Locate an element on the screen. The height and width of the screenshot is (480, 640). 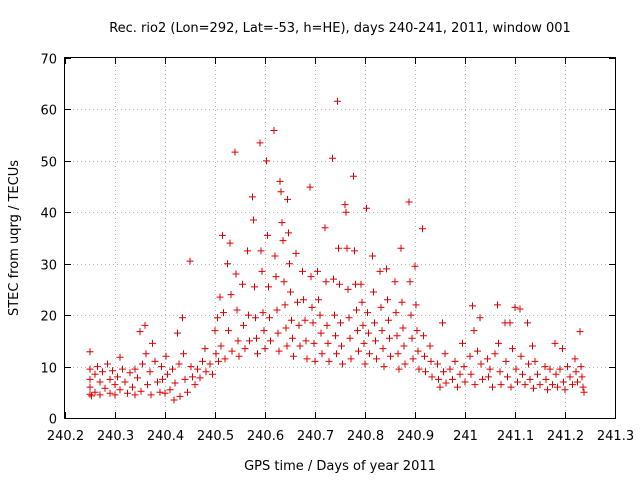
x-tick-label: 241 is located at coordinates (465, 436).